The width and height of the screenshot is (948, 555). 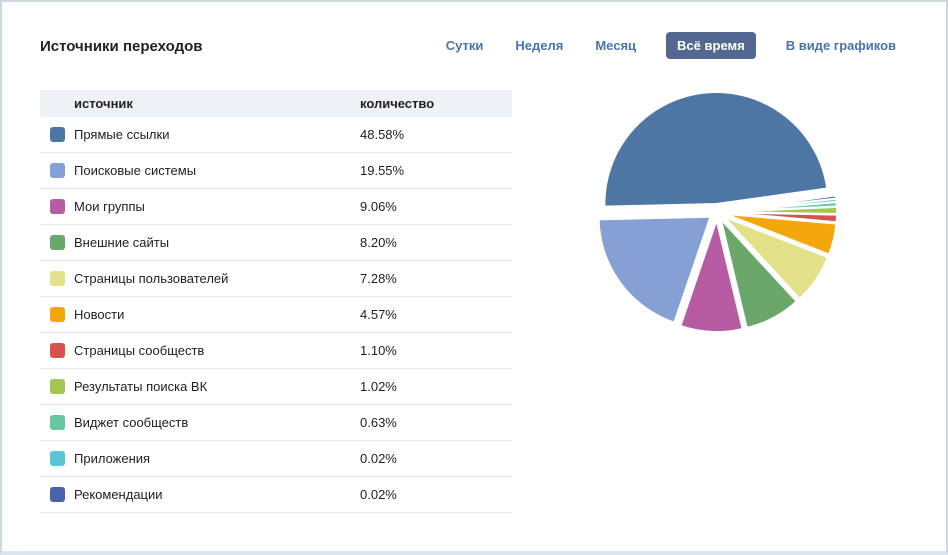 What do you see at coordinates (465, 45) in the screenshot?
I see `tab-sutki: Сутки` at bounding box center [465, 45].